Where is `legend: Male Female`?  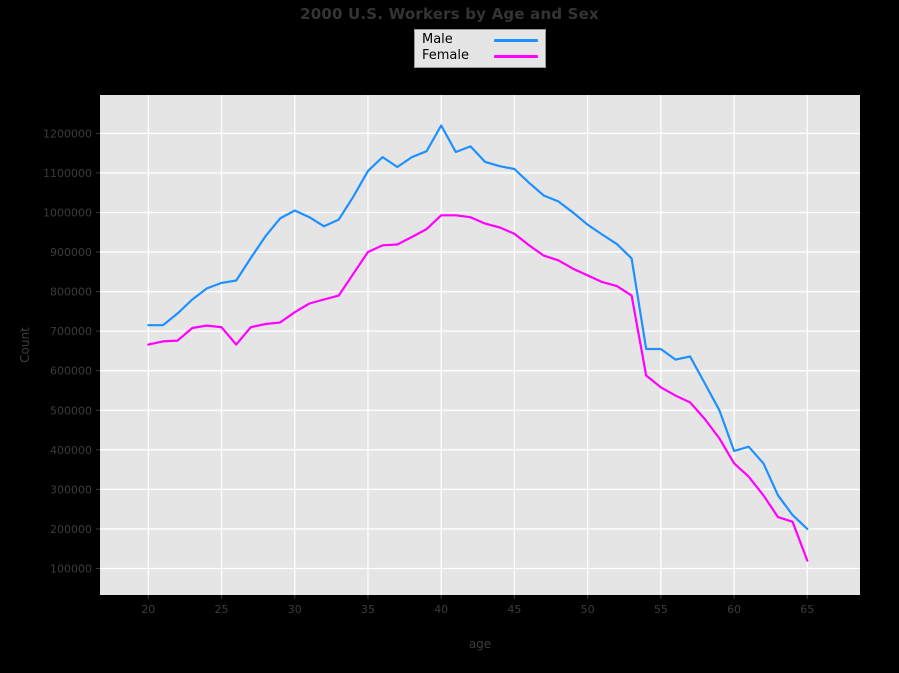
legend: Male Female is located at coordinates (480, 48).